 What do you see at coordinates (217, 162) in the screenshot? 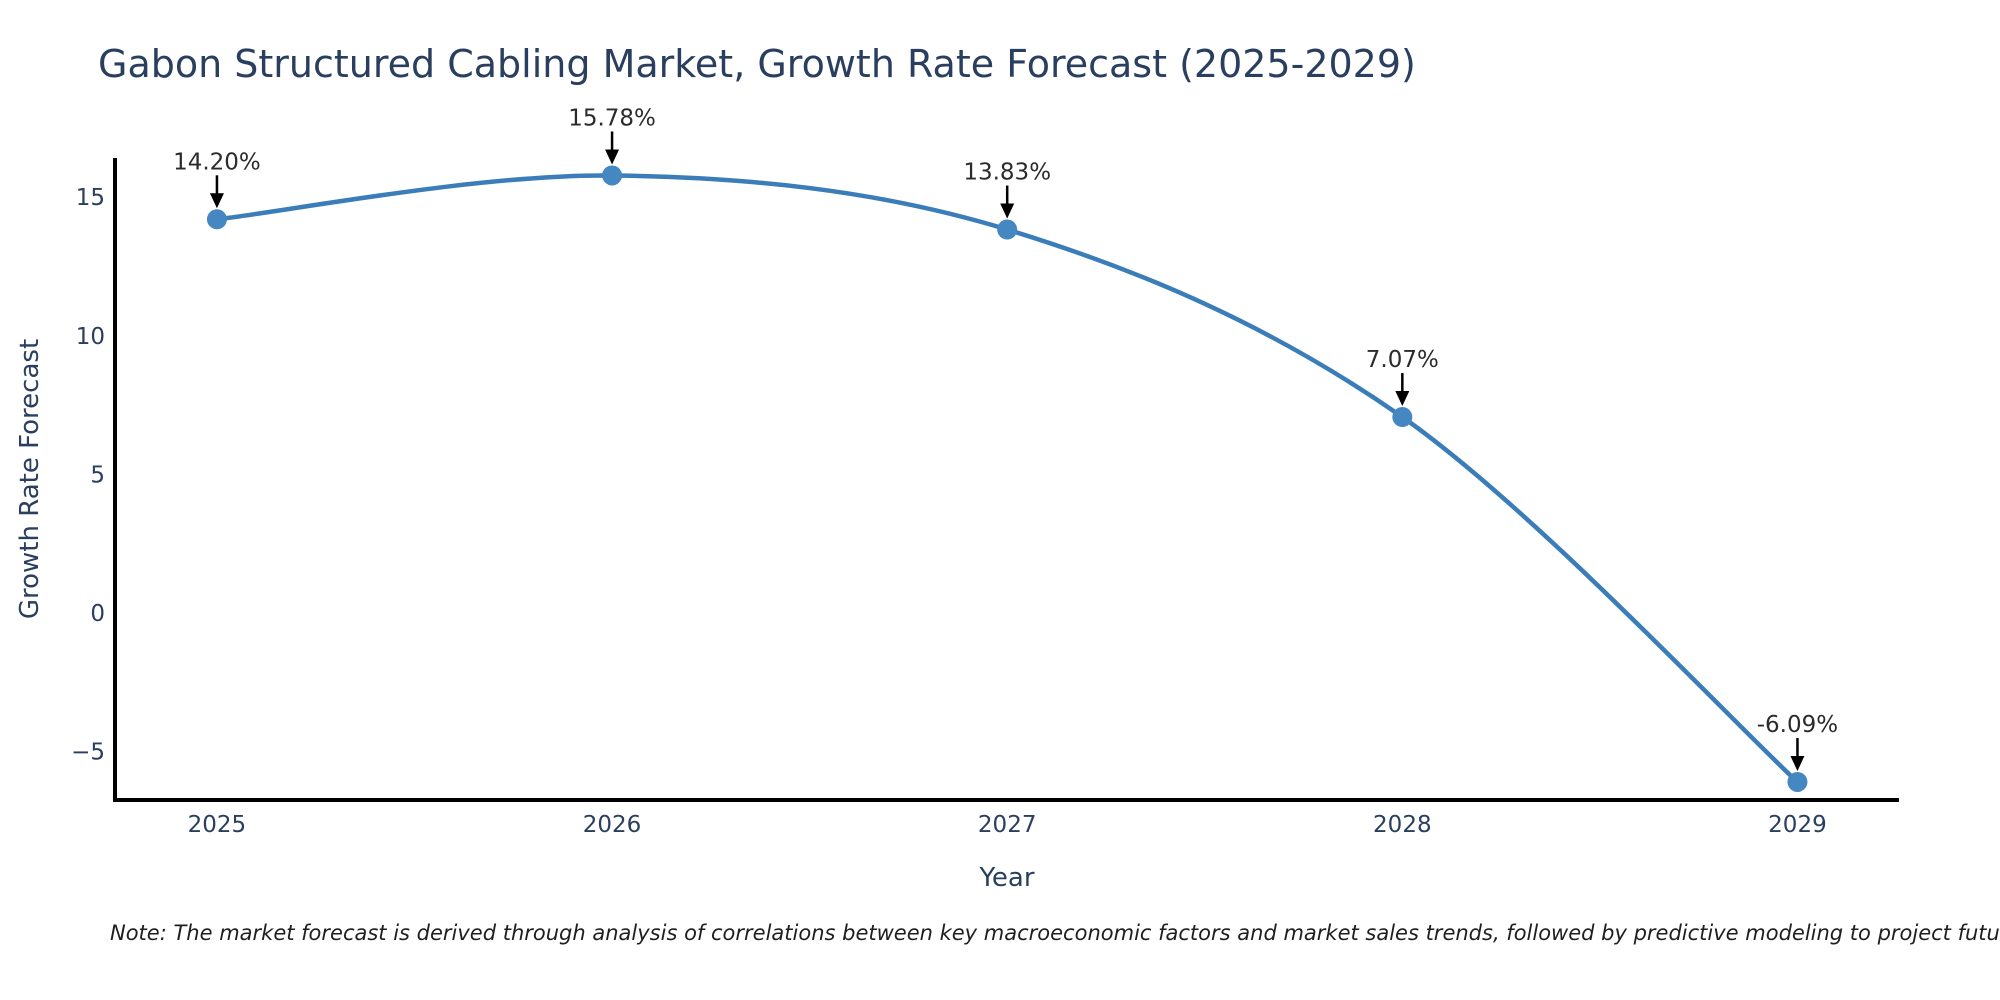
I see `data-point-label: 14.20%` at bounding box center [217, 162].